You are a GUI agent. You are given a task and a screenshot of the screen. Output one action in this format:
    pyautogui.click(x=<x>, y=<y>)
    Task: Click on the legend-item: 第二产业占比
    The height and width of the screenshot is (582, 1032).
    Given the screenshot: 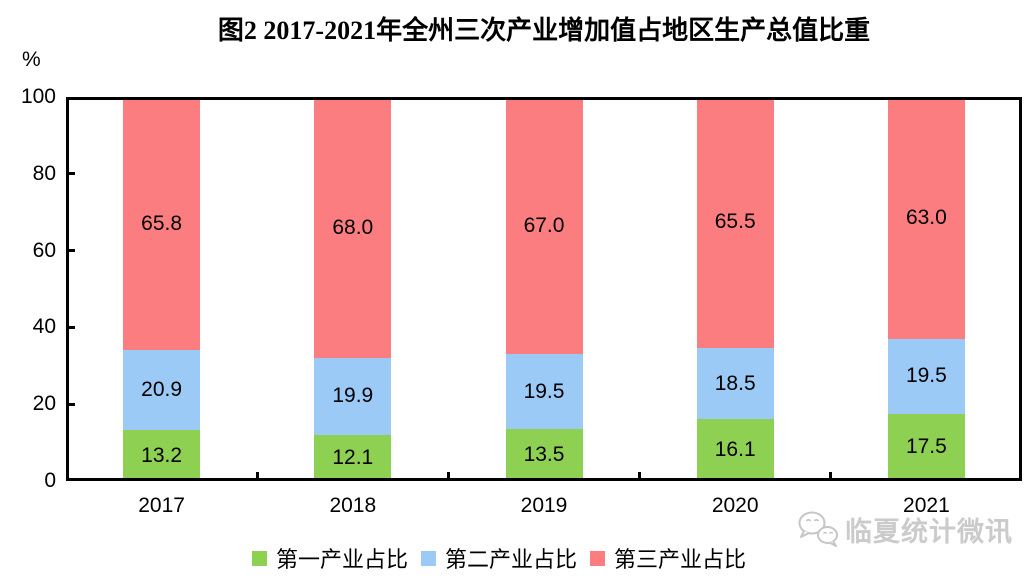 What is the action you would take?
    pyautogui.click(x=498, y=558)
    